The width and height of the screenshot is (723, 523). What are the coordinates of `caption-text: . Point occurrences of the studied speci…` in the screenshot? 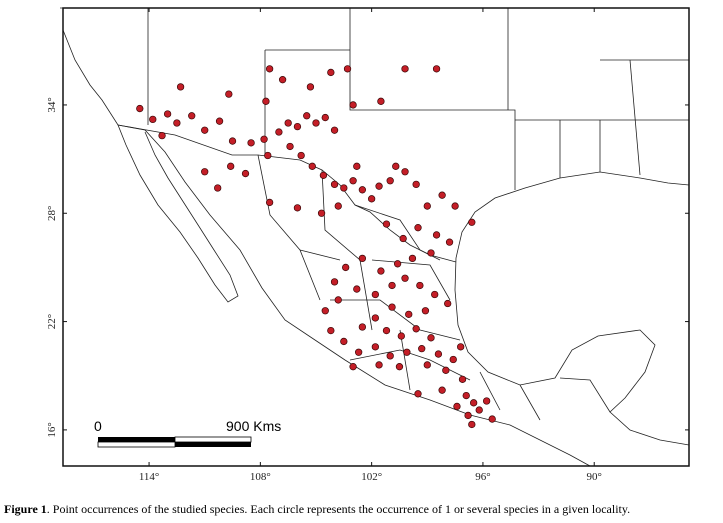 It's located at (338, 509).